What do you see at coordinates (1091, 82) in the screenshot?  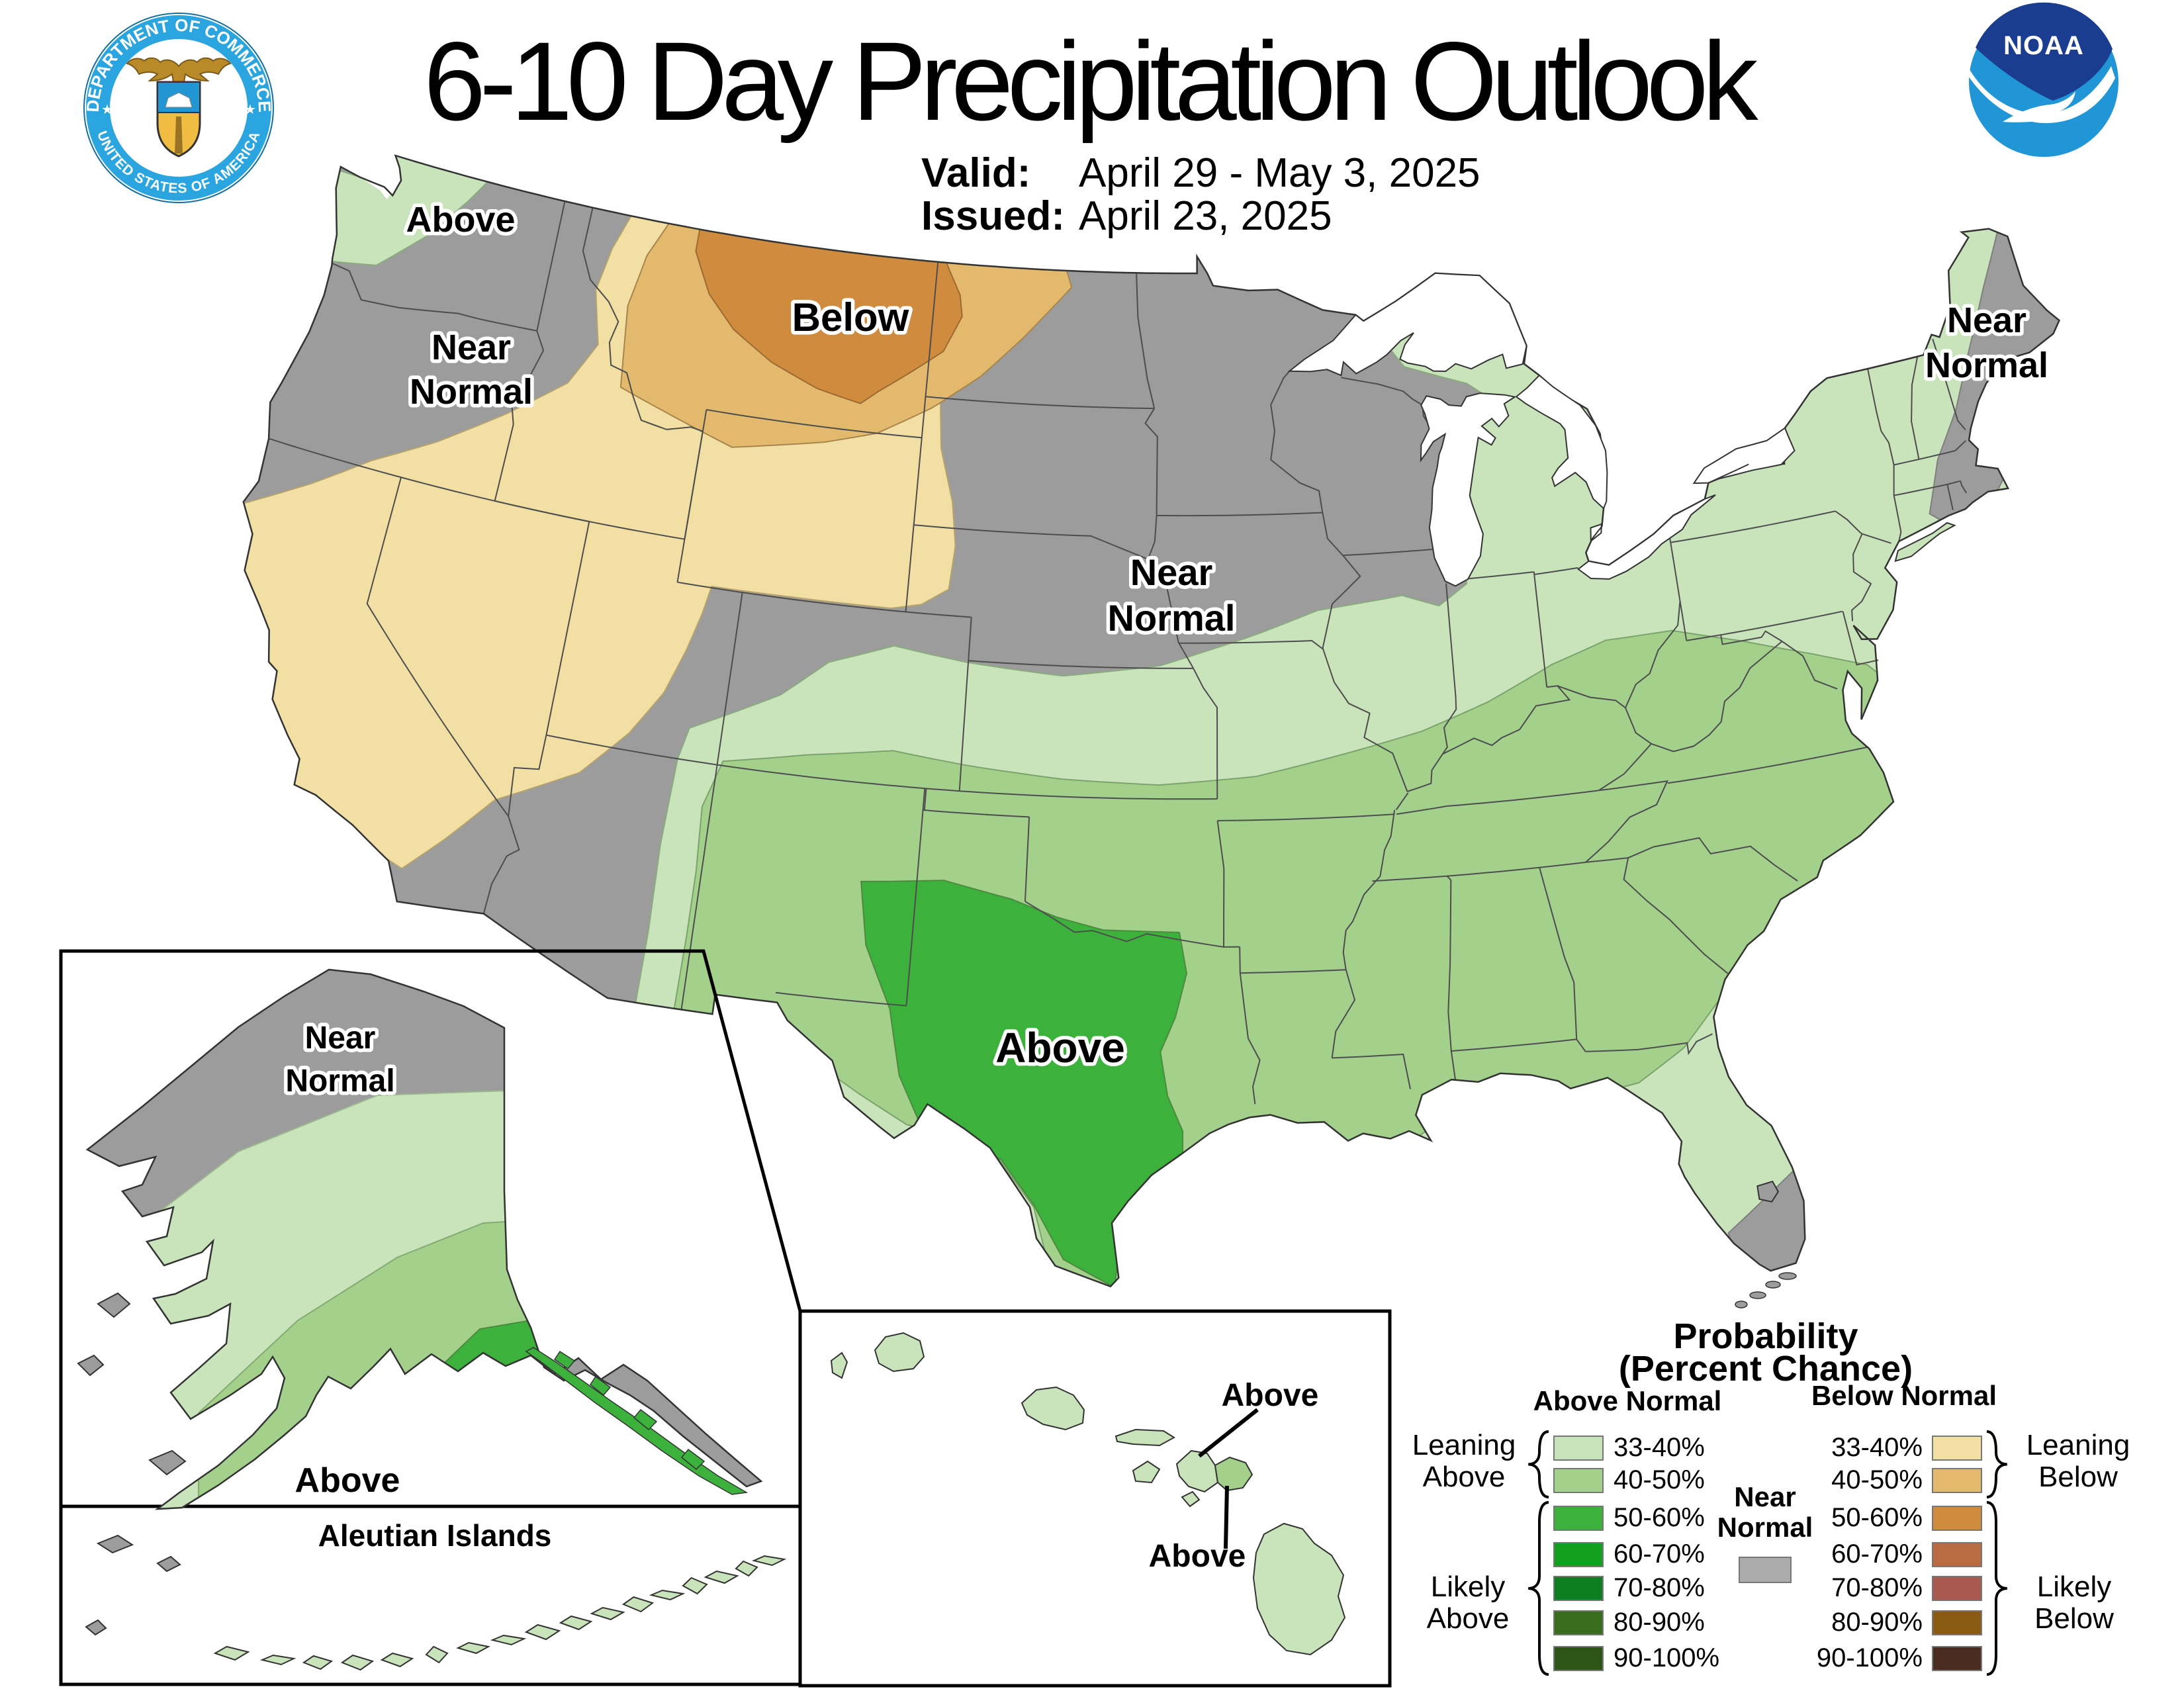 I see `svg-text: 6-10 Day Precipitation Outlook` at bounding box center [1091, 82].